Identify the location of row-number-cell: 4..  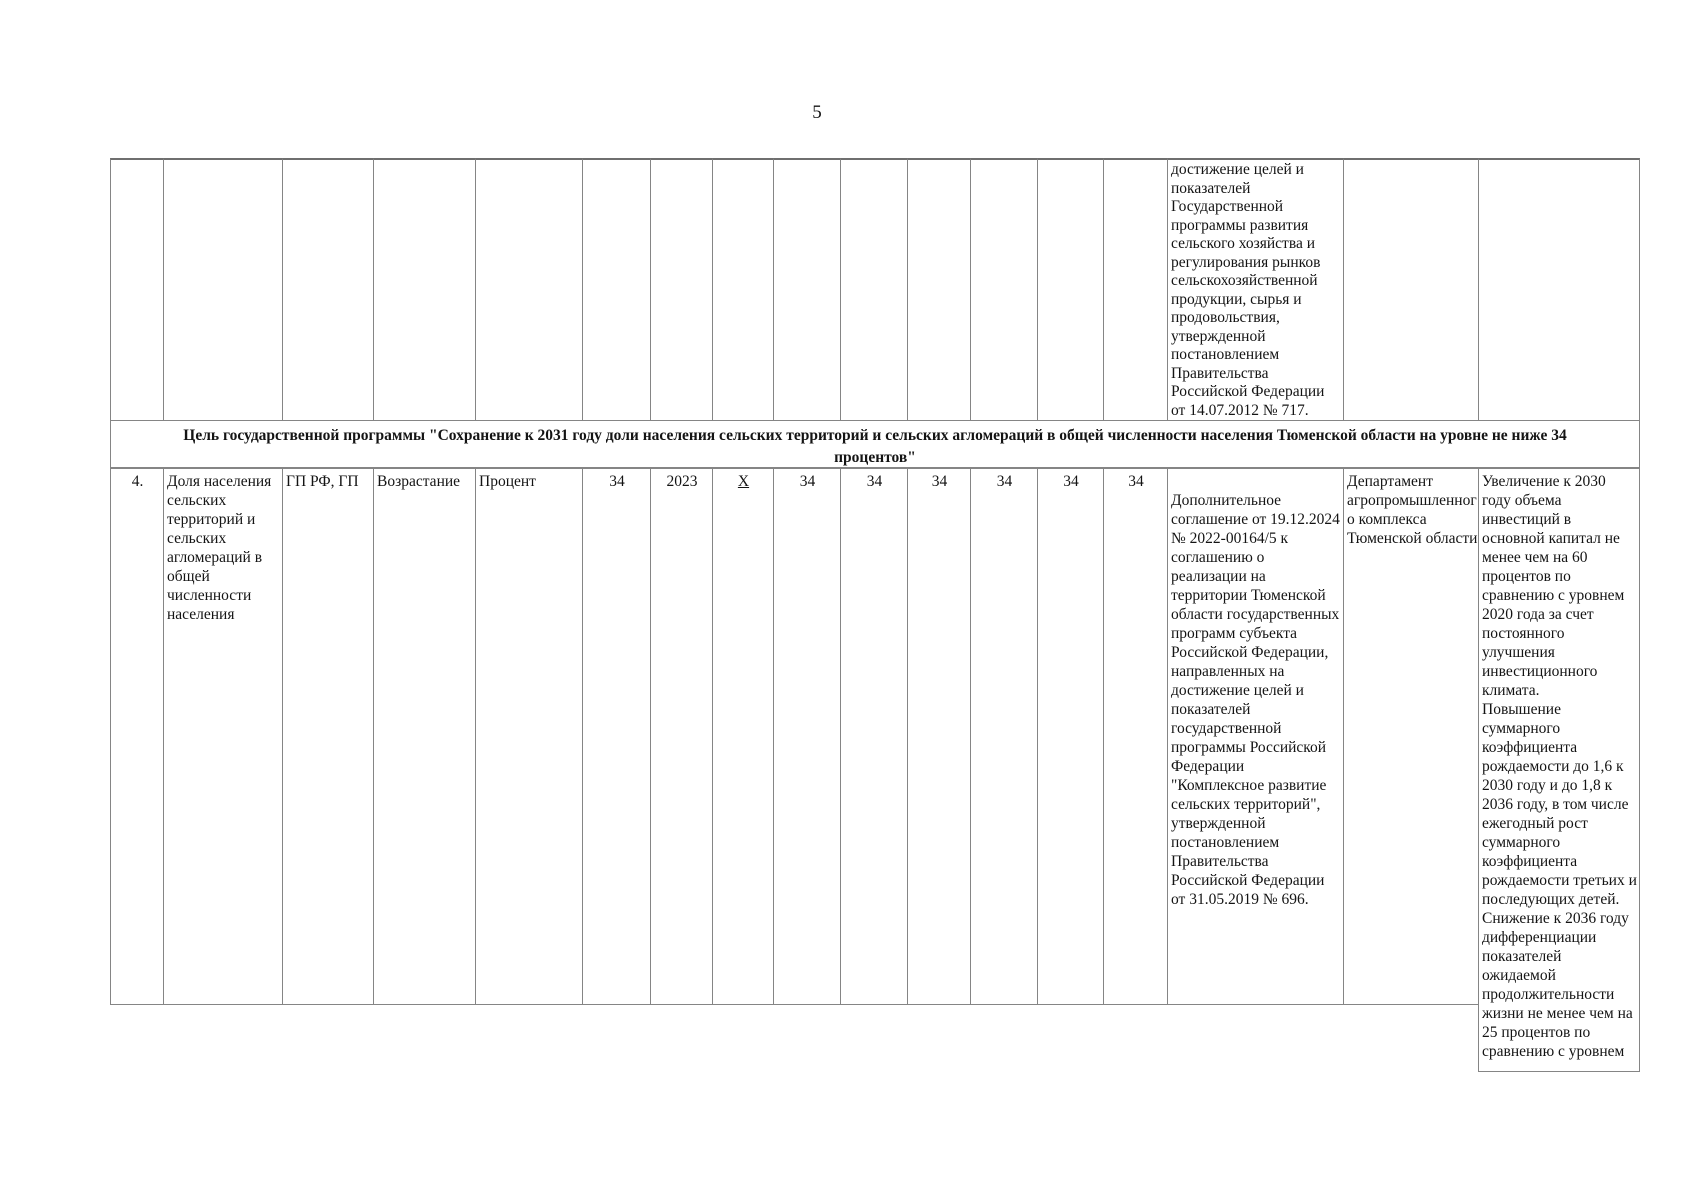
(136, 736).